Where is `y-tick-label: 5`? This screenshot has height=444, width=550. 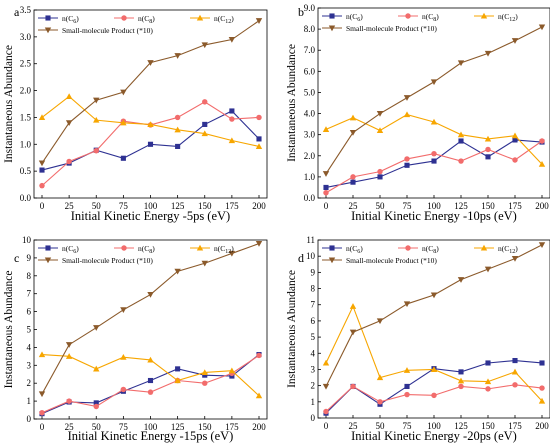
y-tick-label: 5 is located at coordinates (29, 330).